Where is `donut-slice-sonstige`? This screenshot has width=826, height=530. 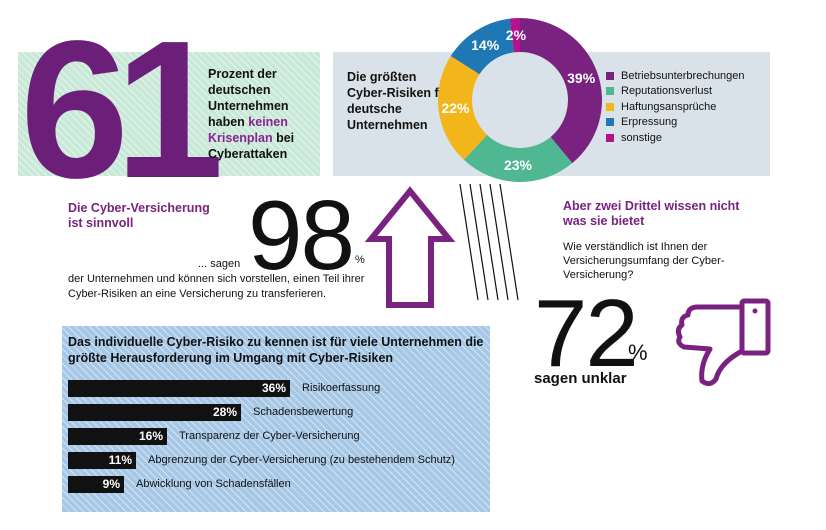 donut-slice-sonstige is located at coordinates (514, 35).